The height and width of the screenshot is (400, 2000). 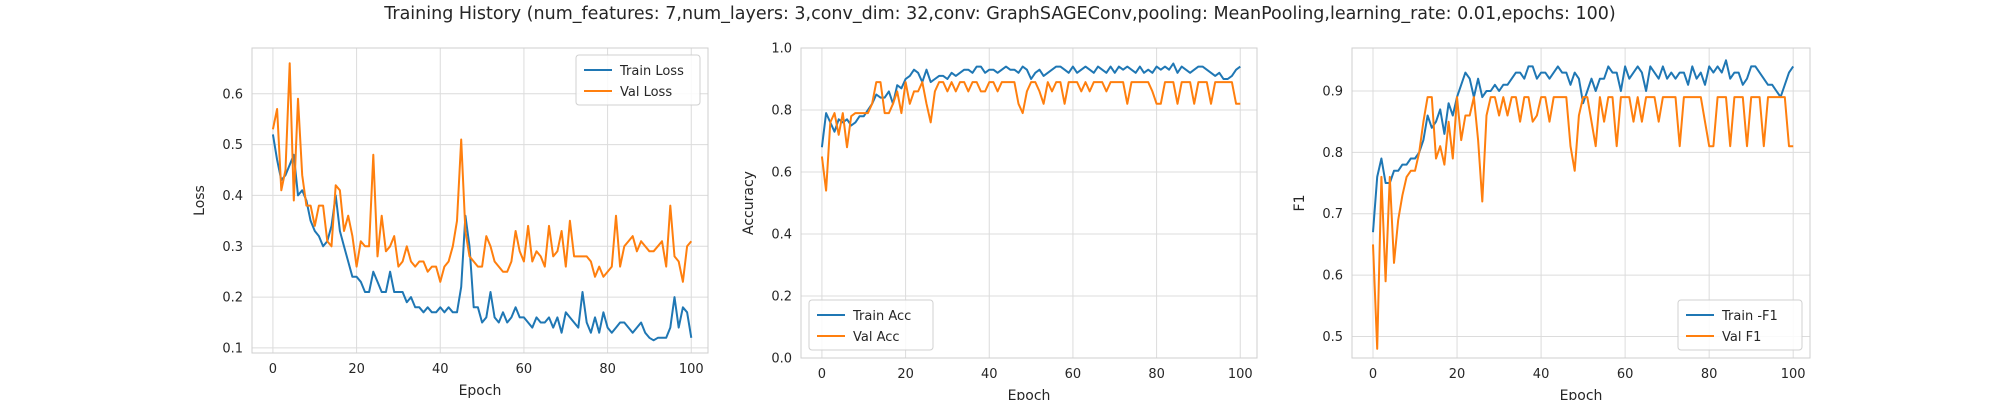 I want to click on legend-label: Train -F1, so click(x=1749, y=316).